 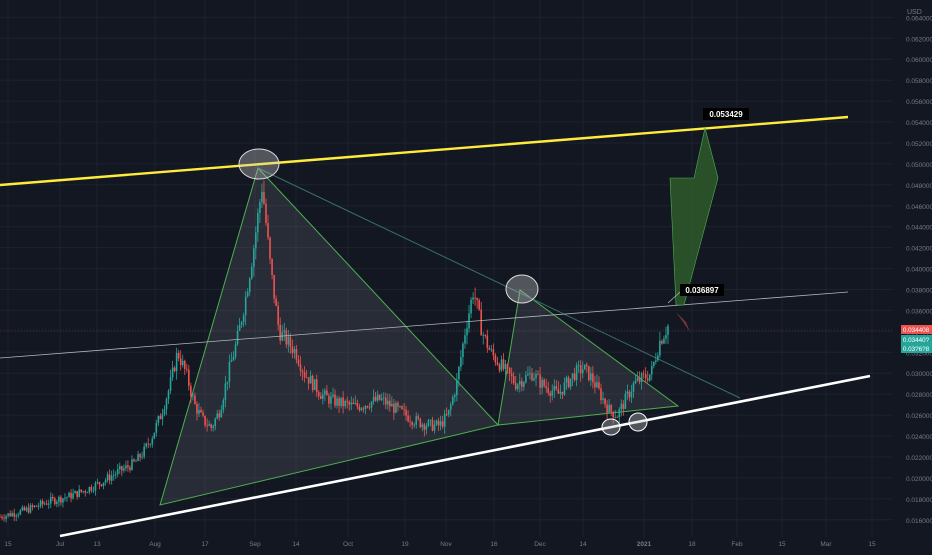 What do you see at coordinates (919, 353) in the screenshot?
I see `y-tick-label: 0.032000` at bounding box center [919, 353].